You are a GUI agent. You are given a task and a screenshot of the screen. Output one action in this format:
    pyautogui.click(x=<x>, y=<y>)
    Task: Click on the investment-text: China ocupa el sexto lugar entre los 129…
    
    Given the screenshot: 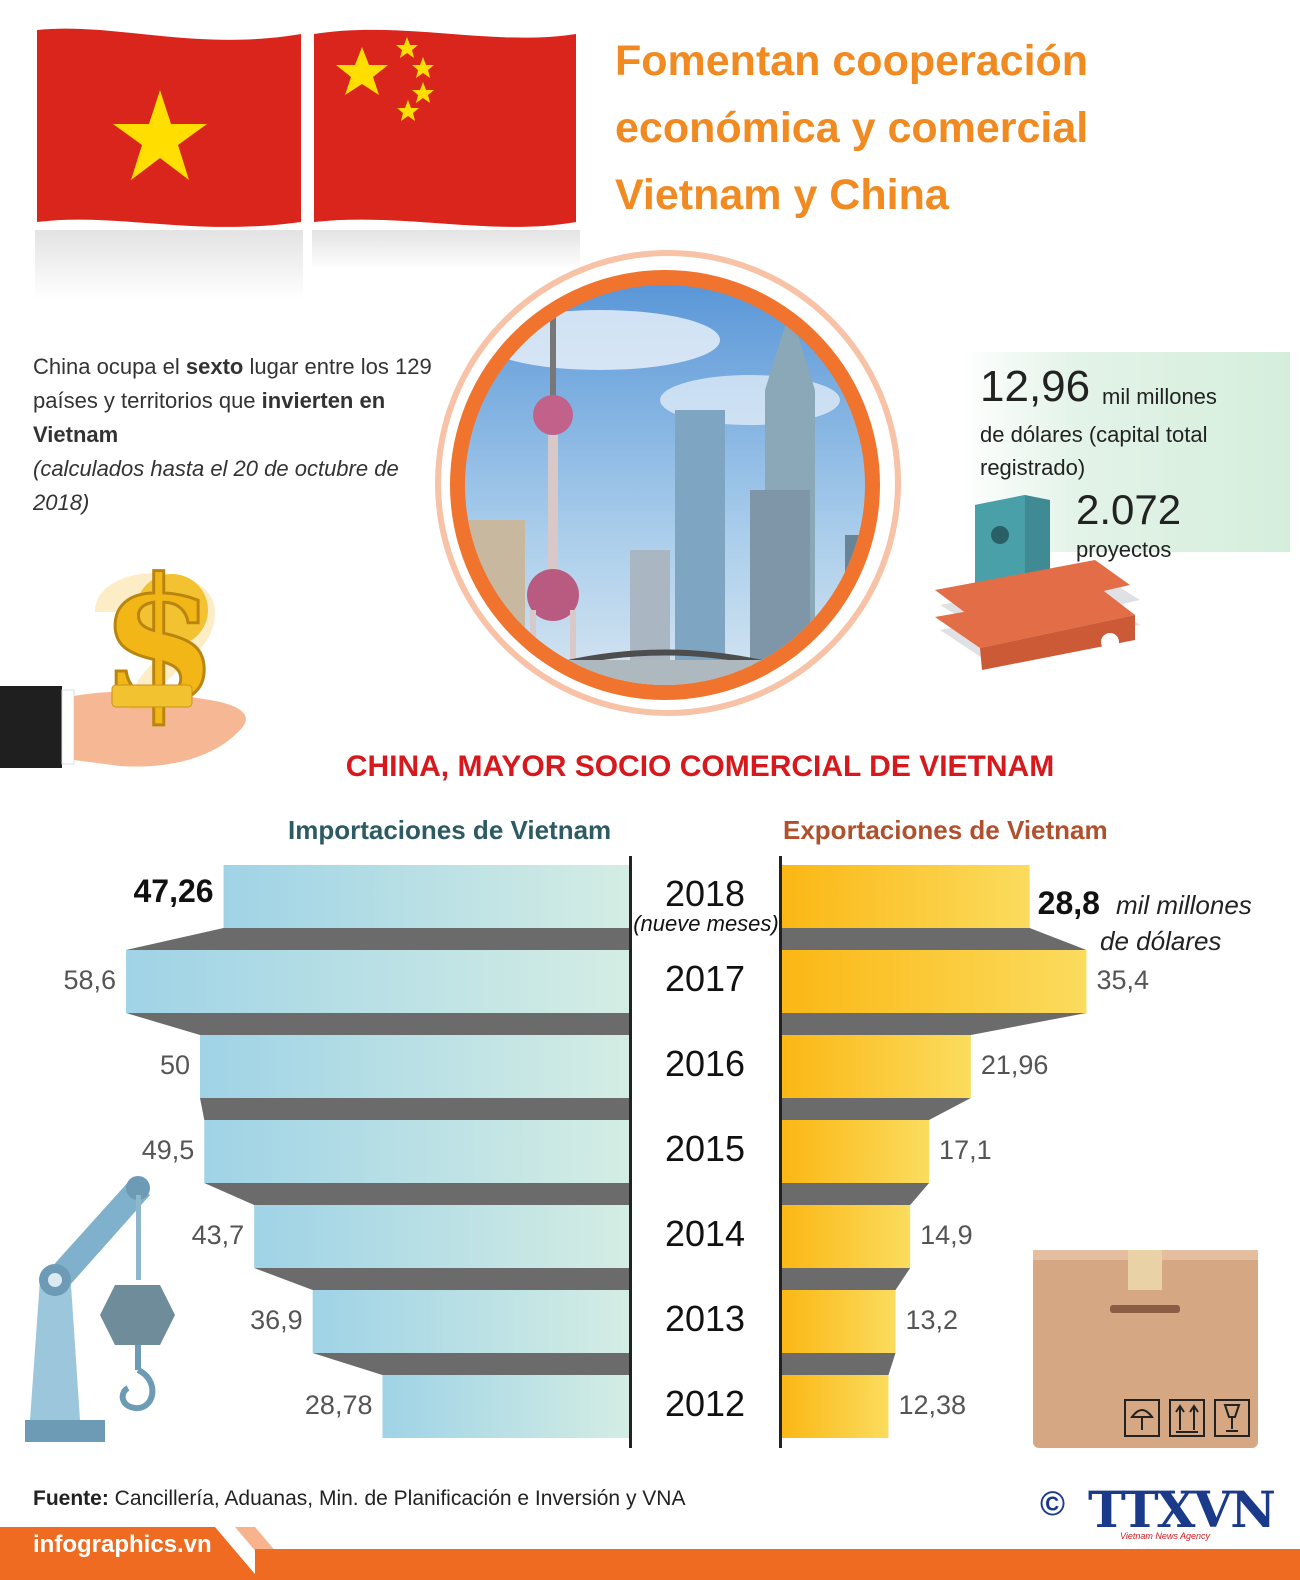 What is the action you would take?
    pyautogui.click(x=233, y=435)
    